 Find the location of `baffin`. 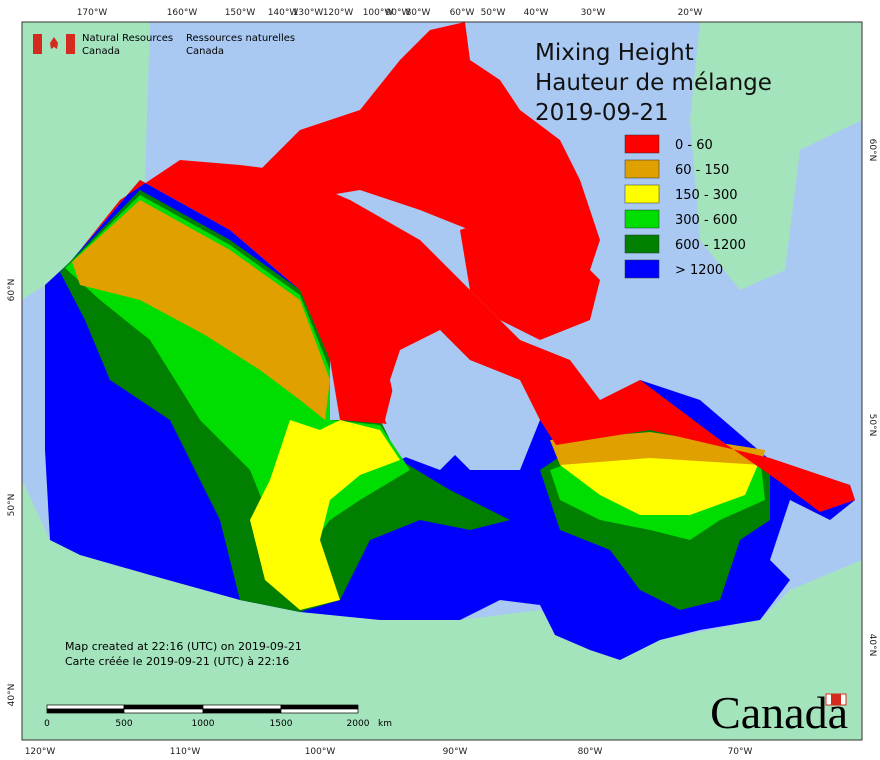

baffin is located at coordinates (530, 275).